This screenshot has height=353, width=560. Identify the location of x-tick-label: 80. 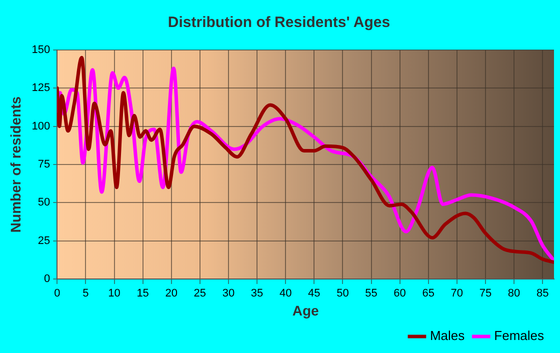
(514, 294).